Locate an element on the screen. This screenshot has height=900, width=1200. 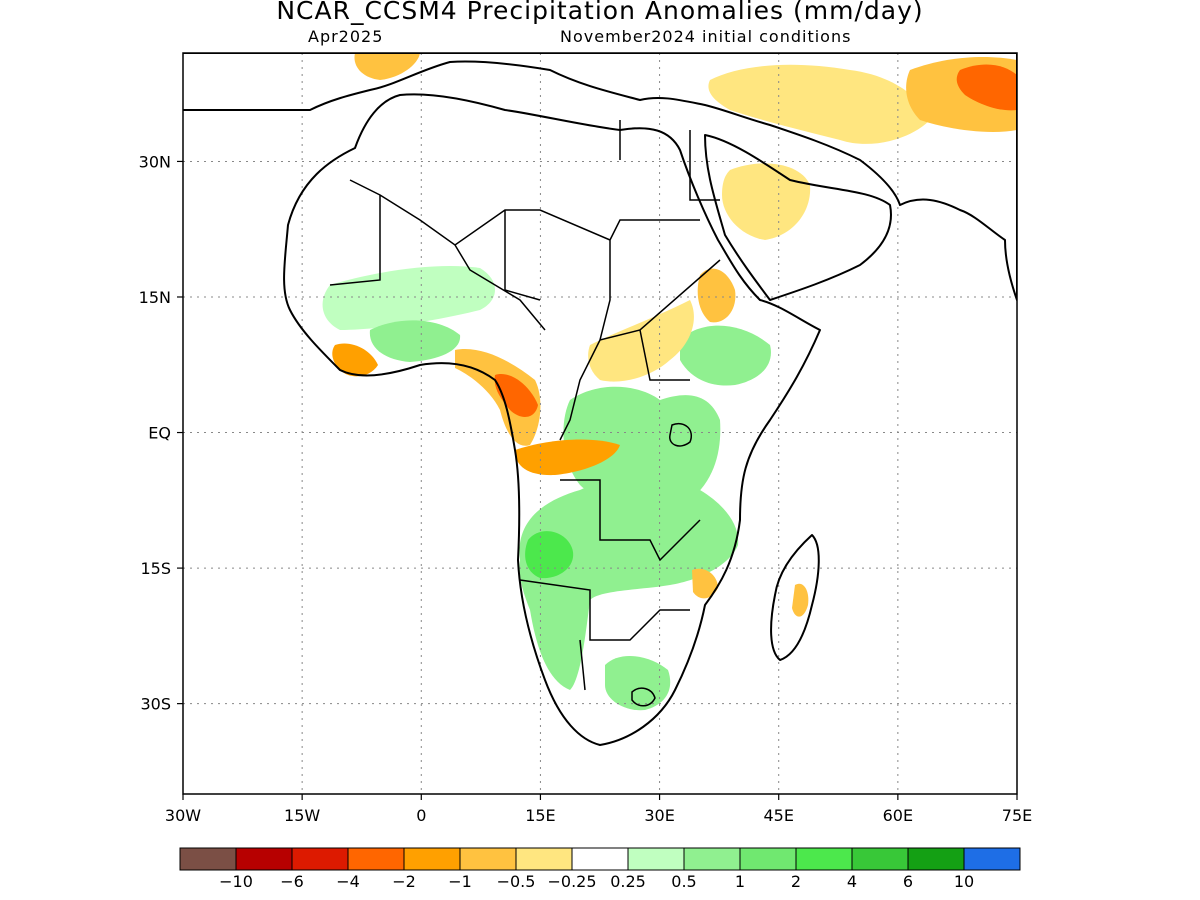
lat-tick-label: 15S is located at coordinates (155, 568).